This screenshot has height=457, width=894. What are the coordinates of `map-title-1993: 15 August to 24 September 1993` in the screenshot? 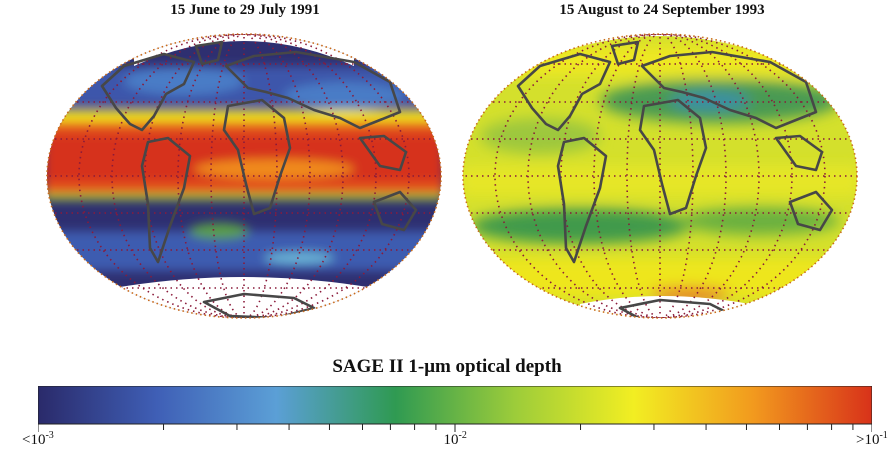 It's located at (662, 10).